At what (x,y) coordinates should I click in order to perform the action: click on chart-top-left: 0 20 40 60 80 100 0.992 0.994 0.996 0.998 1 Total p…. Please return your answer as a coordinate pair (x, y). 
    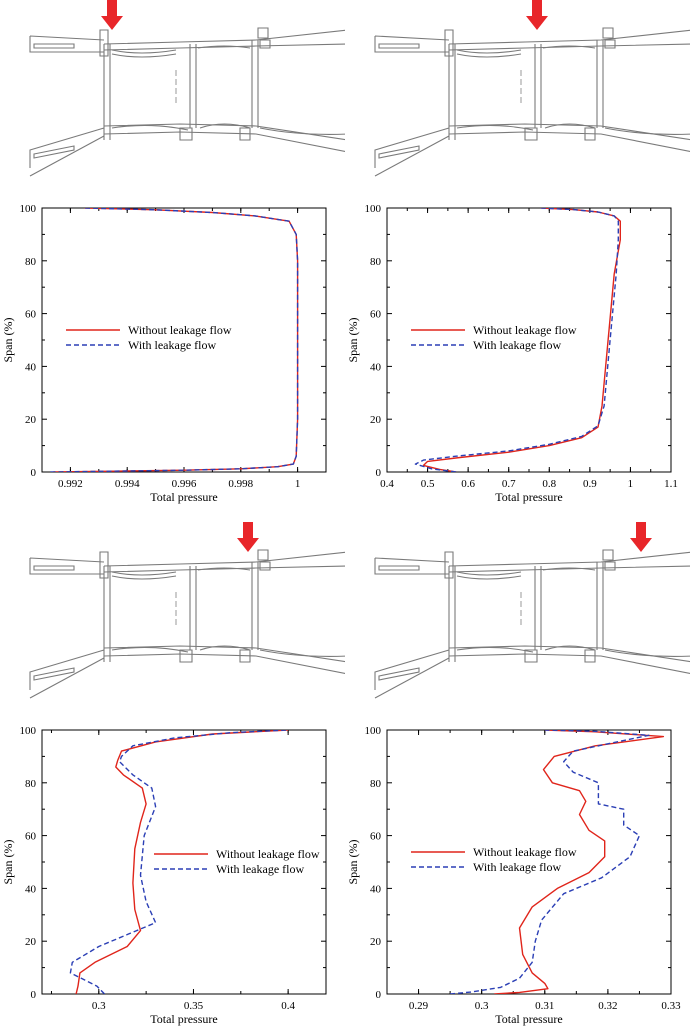
    Looking at the image, I should click on (164, 353).